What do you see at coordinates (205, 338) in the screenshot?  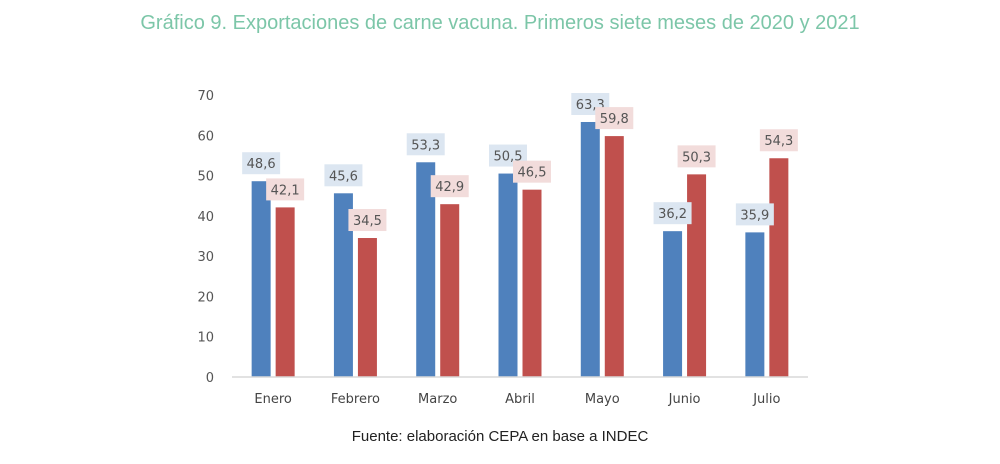 I see `y-tick-label: 10` at bounding box center [205, 338].